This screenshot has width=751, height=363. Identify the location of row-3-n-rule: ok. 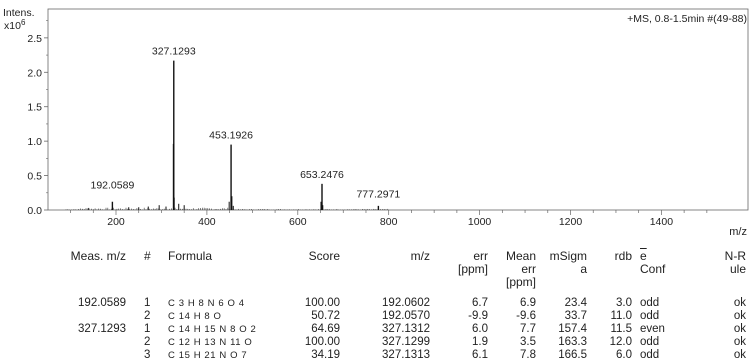
(739, 329).